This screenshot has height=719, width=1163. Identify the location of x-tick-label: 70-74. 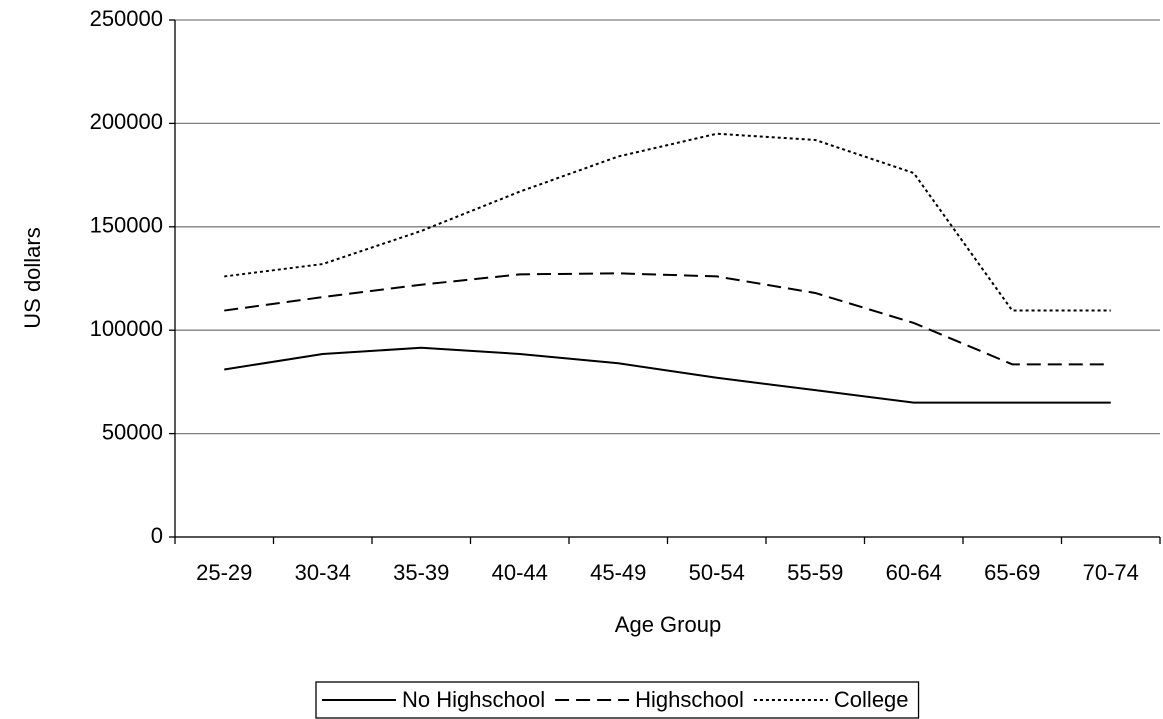
(1111, 572).